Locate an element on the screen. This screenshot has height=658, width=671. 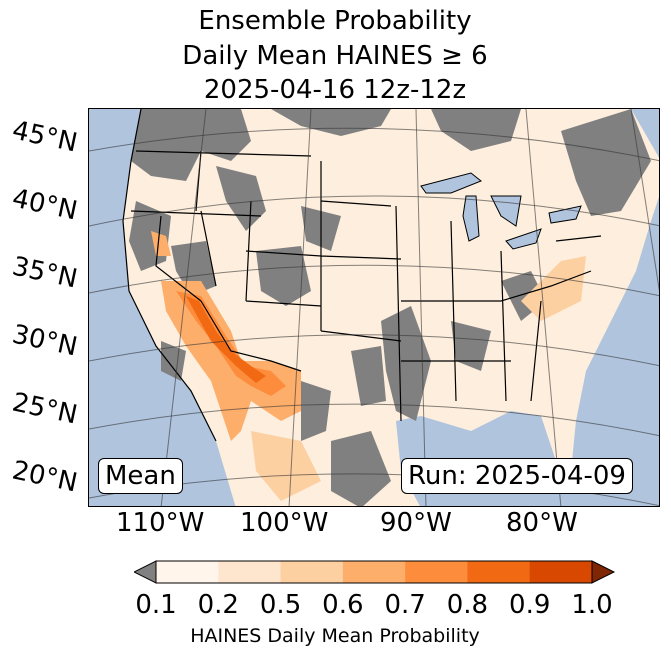
title-line-3: 2025-04-16 12z-12z is located at coordinates (335, 90).